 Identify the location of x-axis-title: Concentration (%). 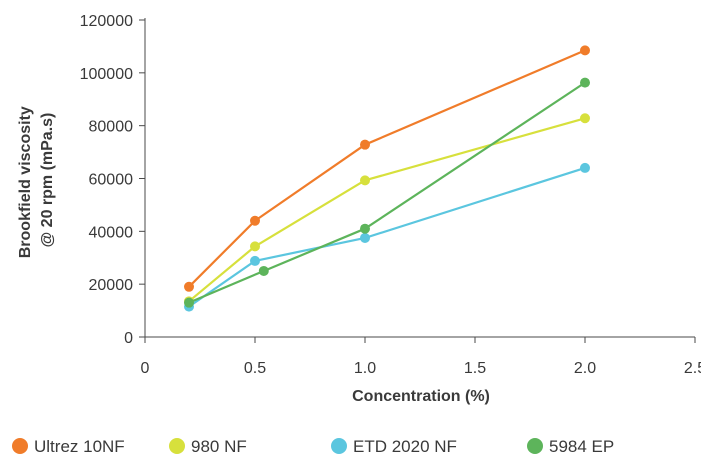
(421, 396).